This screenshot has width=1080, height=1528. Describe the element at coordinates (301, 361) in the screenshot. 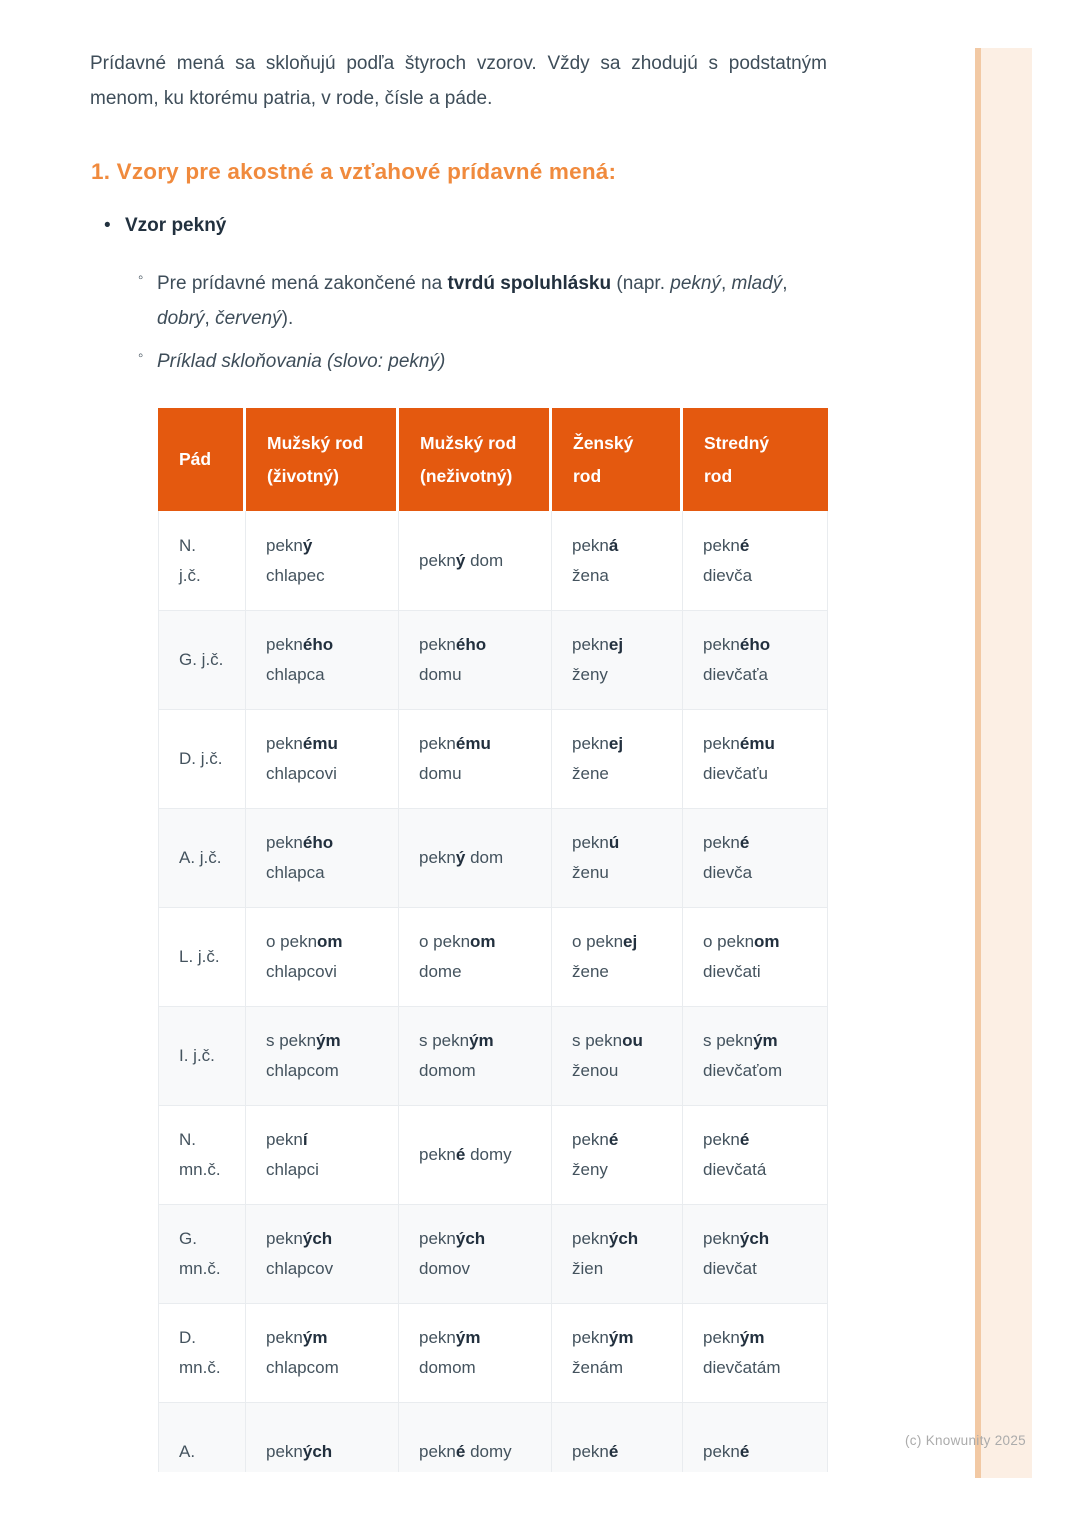

I see `sub-bullet-text: Príklad skloňovania (slovo: pekný)` at that location.